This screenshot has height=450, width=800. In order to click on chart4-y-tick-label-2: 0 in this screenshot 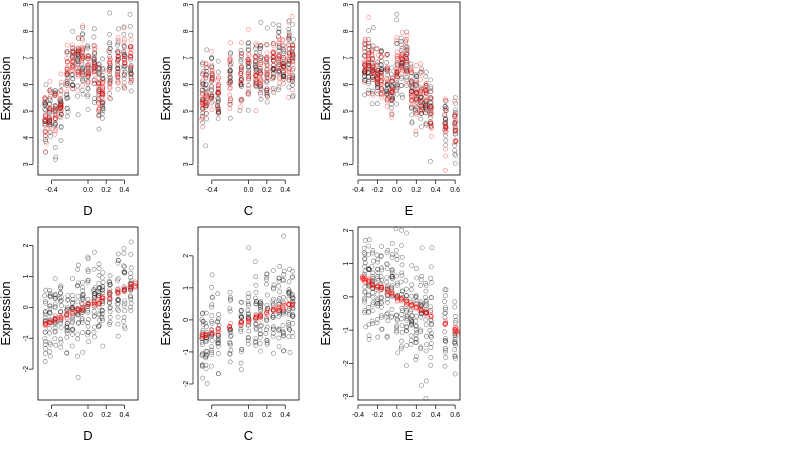, I will do `click(186, 320)`.